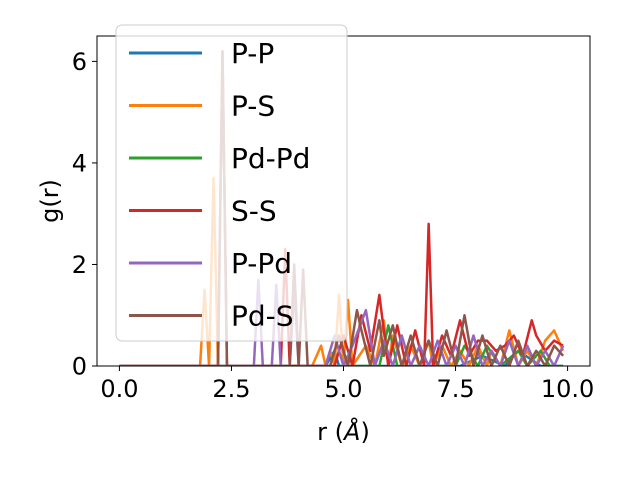 The image size is (640, 480). I want to click on x-axis-label: r (Å), so click(343, 431).